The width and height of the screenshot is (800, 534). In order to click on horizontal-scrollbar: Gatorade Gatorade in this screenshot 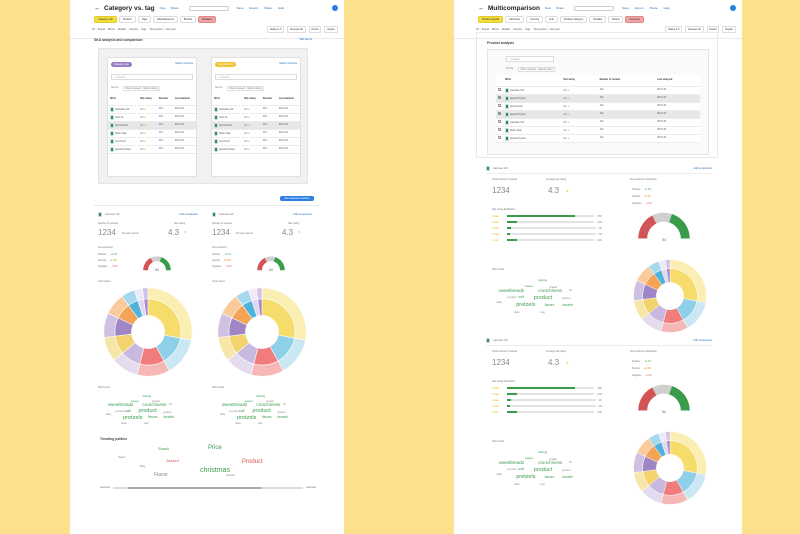, I will do `click(208, 487)`.